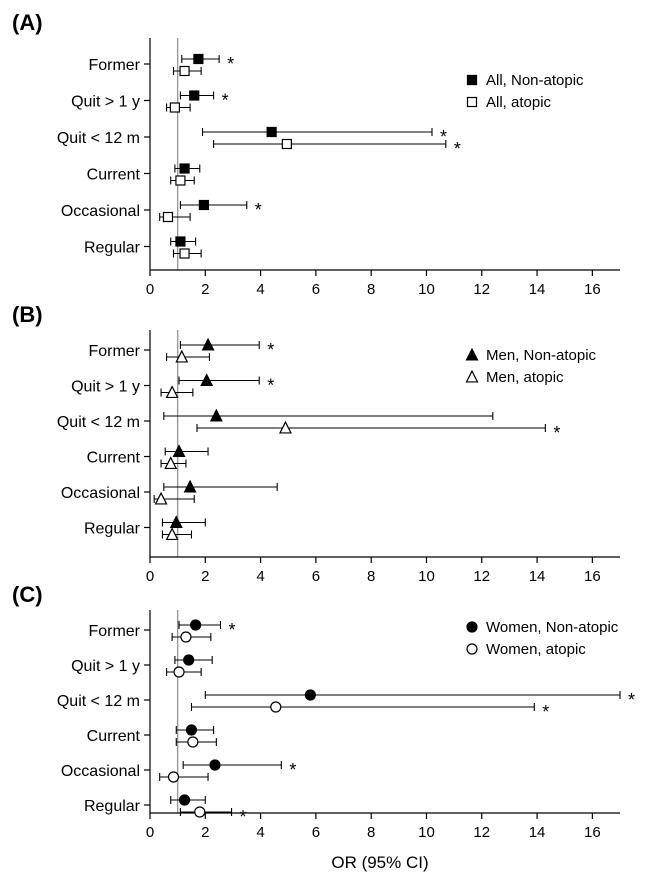  Describe the element at coordinates (377, 150) in the screenshot. I see `series-0: * * * * All, Non-atopic` at that location.